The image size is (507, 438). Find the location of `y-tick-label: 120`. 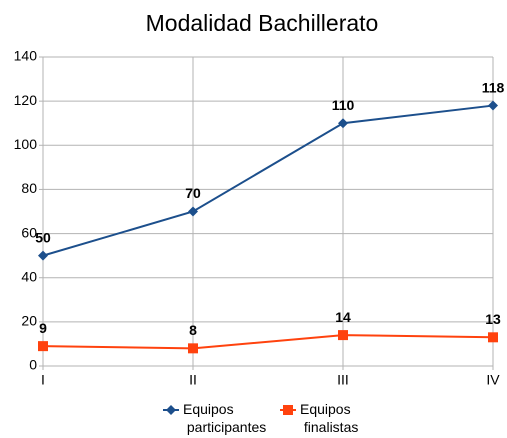

y-tick-label: 120 is located at coordinates (26, 100).